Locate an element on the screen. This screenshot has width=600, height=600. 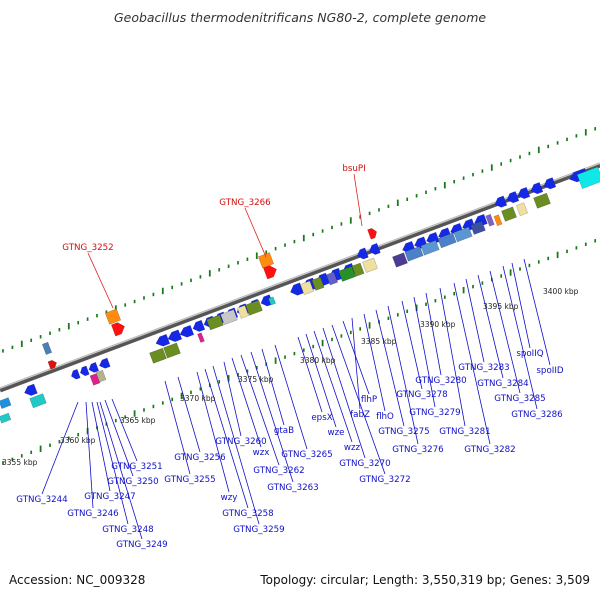
red-feature-label: bsuPI is located at coordinates (353, 169).